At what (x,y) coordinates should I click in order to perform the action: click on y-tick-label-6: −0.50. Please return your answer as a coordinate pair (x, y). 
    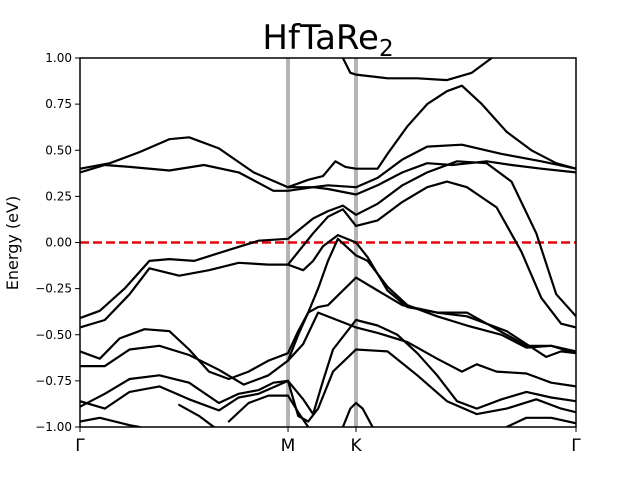
    Looking at the image, I should click on (53, 335).